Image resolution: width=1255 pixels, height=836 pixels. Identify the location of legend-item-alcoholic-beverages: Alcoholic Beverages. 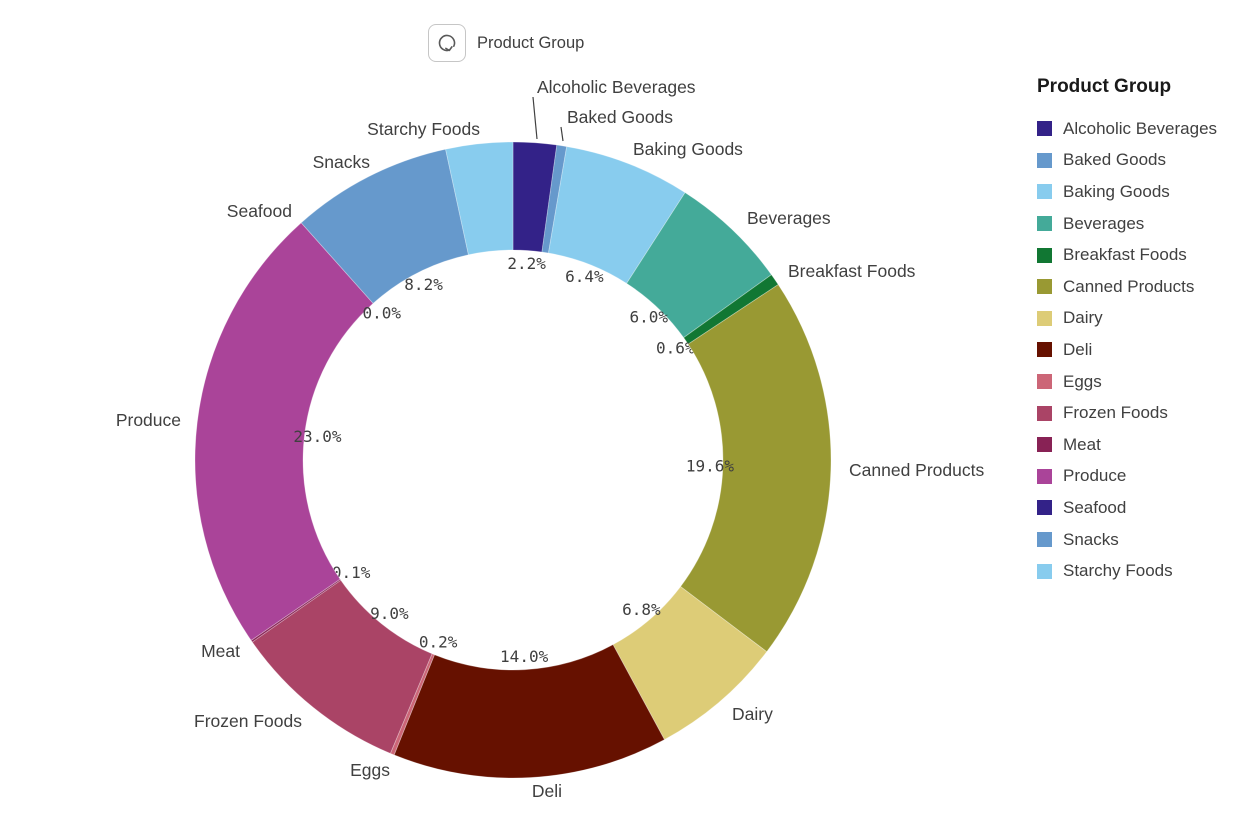
(1127, 129).